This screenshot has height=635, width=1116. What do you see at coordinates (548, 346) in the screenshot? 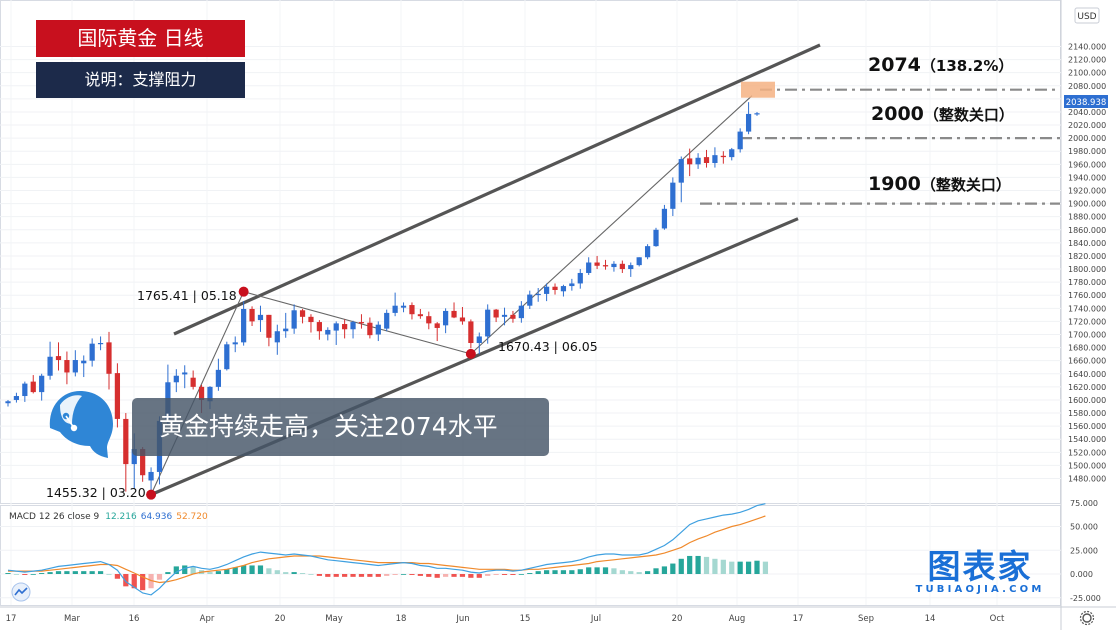
I see `pivot-label-low-0605: 1670.43 | 06.05` at bounding box center [548, 346].